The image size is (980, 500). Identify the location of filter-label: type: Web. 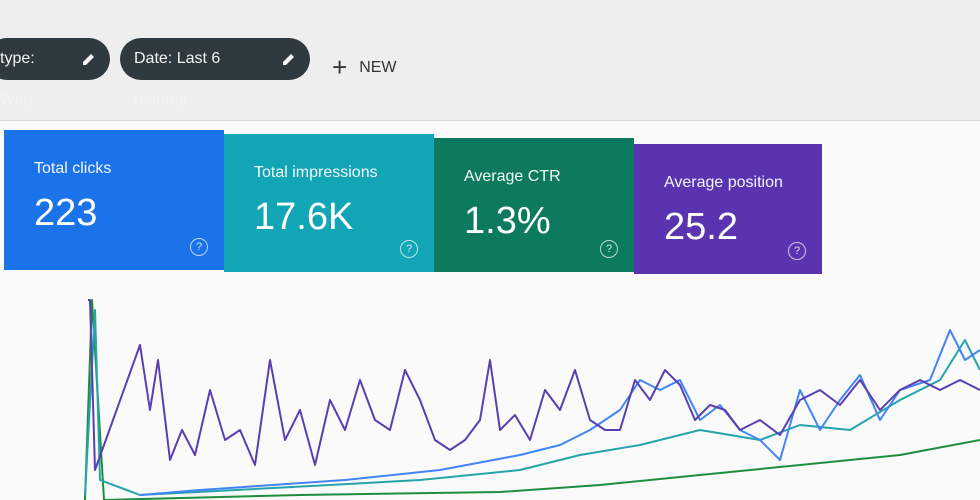
(17, 79).